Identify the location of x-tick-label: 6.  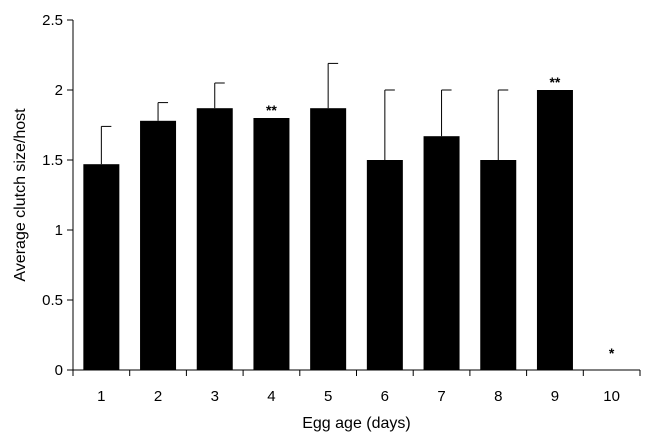
(385, 396).